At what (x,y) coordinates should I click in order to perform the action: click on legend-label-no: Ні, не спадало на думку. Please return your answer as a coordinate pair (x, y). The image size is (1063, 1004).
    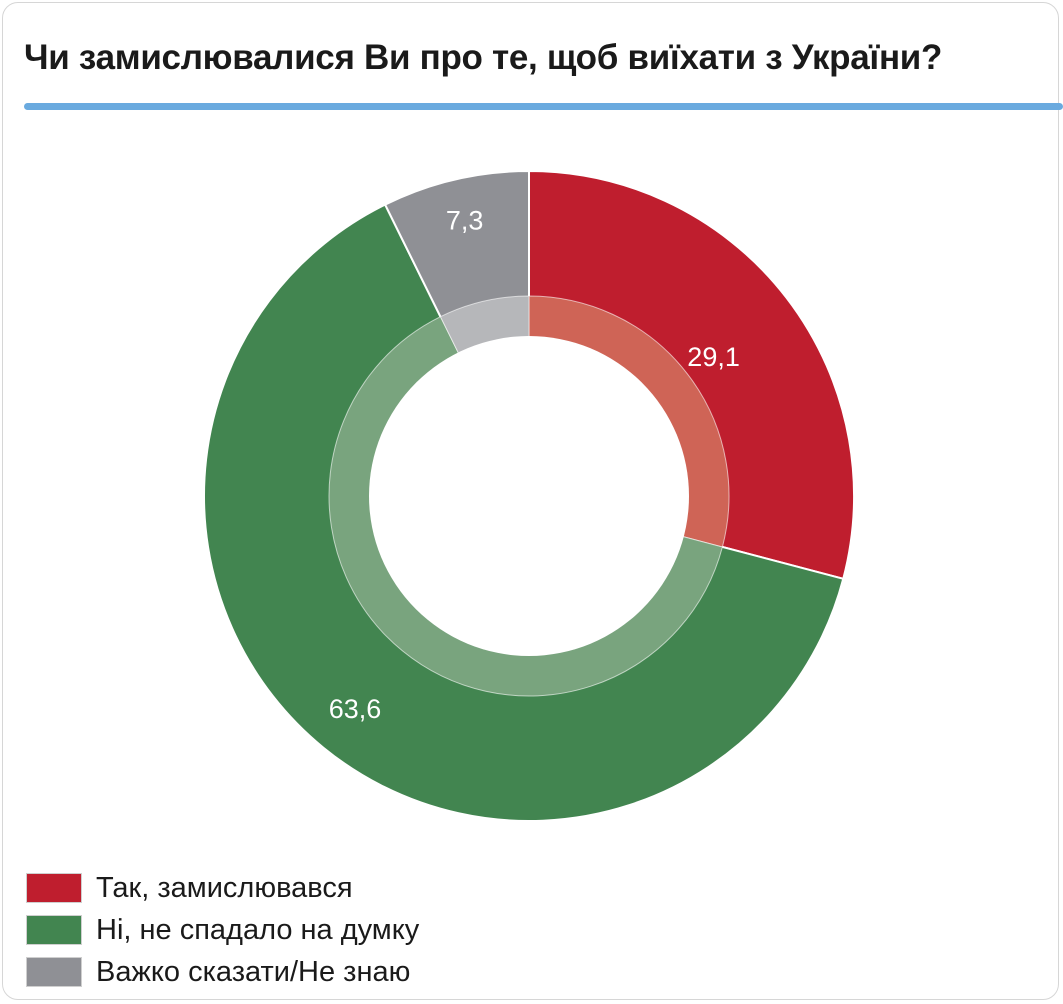
    Looking at the image, I should click on (258, 929).